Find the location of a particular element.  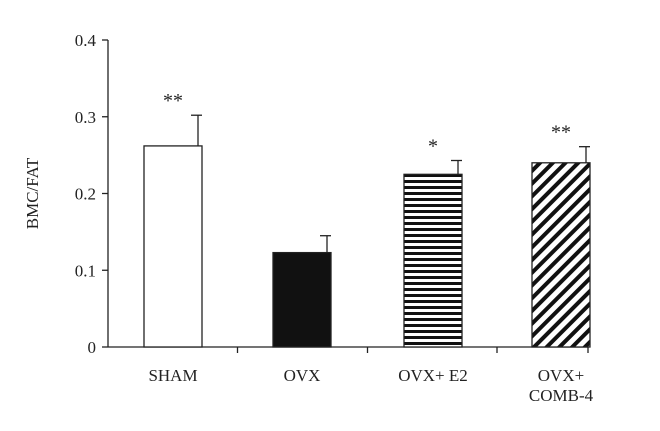

category-label: COMB-4 is located at coordinates (561, 395).